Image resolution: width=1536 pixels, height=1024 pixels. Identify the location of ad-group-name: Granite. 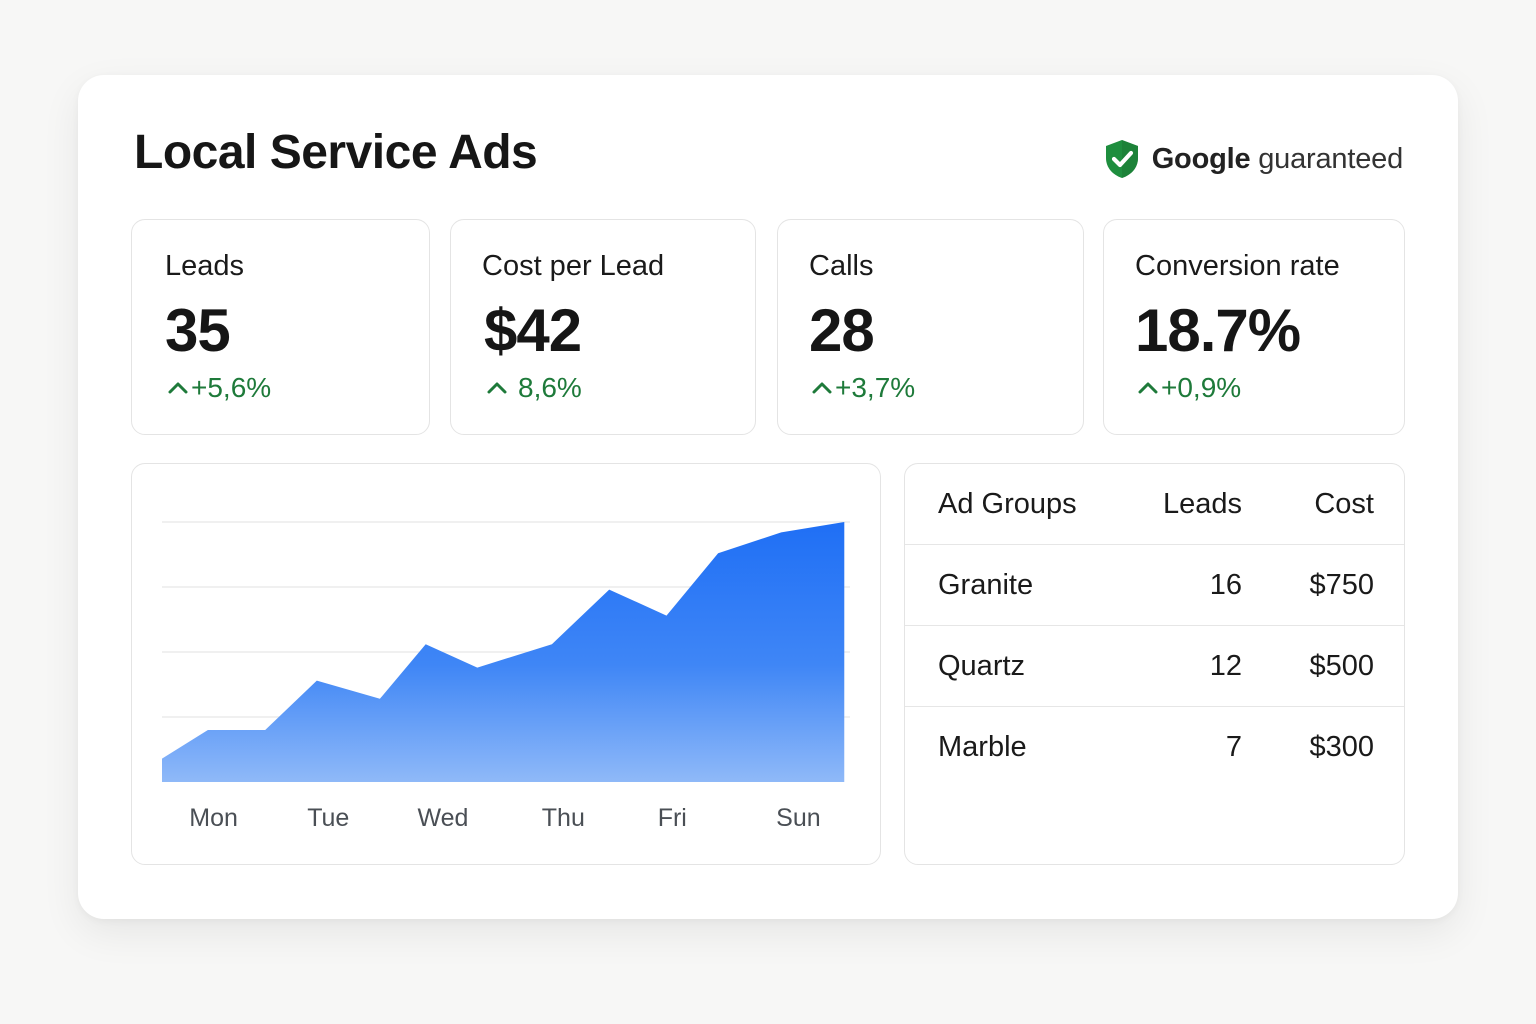
(986, 585).